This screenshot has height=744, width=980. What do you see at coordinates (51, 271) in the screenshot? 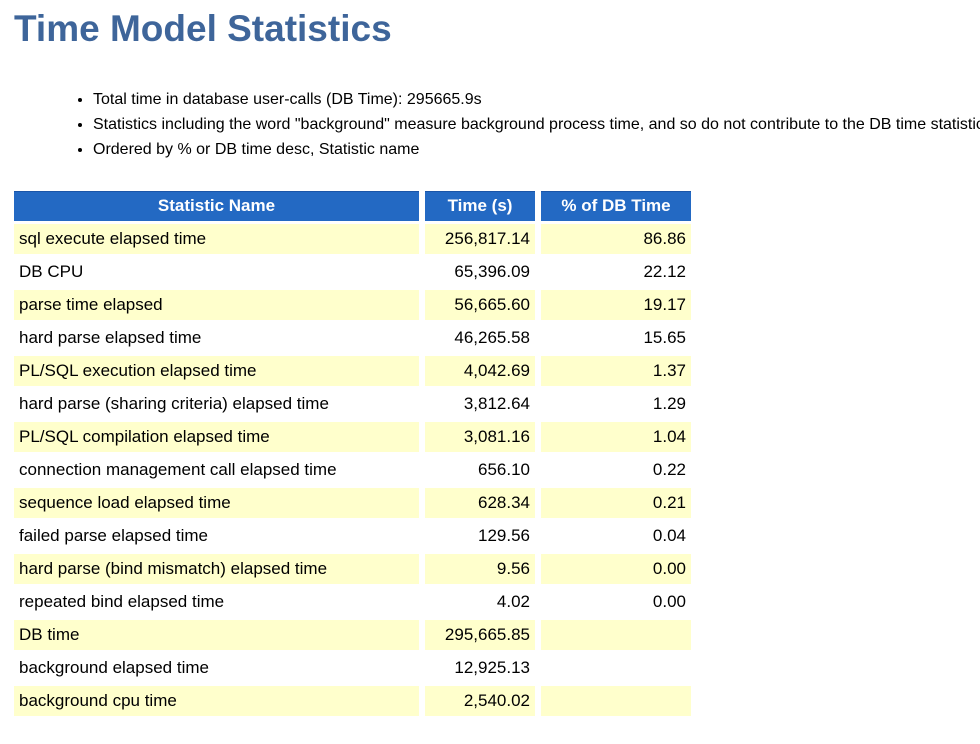
I see `statistic-name-cell: DB CPU` at bounding box center [51, 271].